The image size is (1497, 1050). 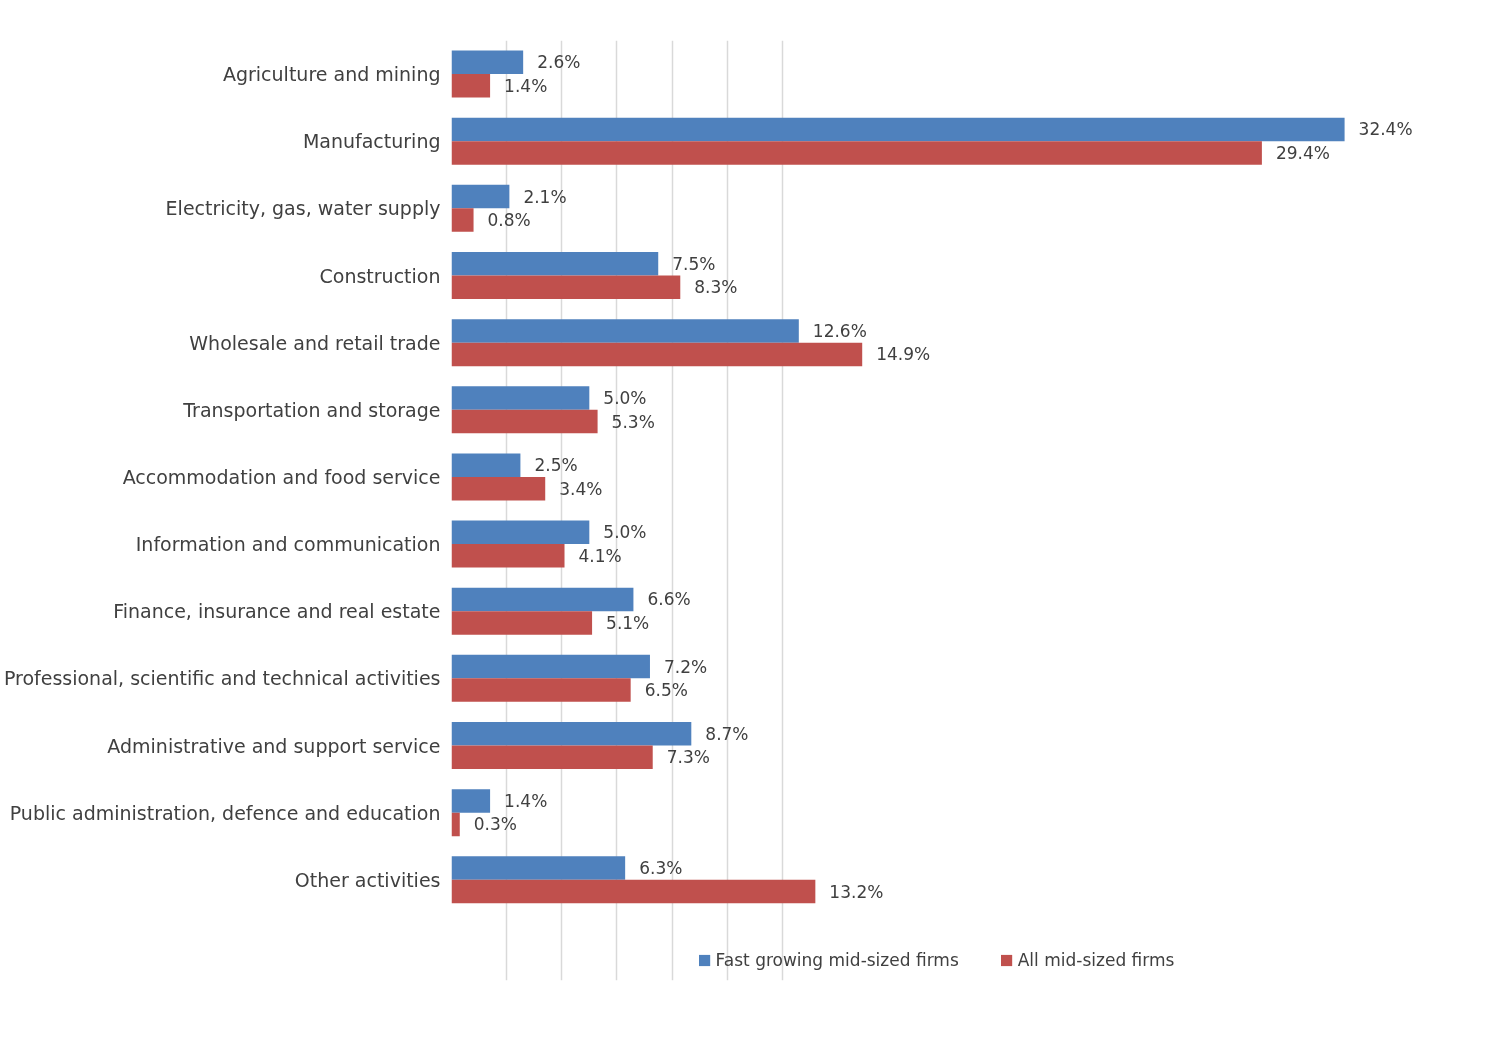 I want to click on data-label: 6.5%, so click(x=666, y=690).